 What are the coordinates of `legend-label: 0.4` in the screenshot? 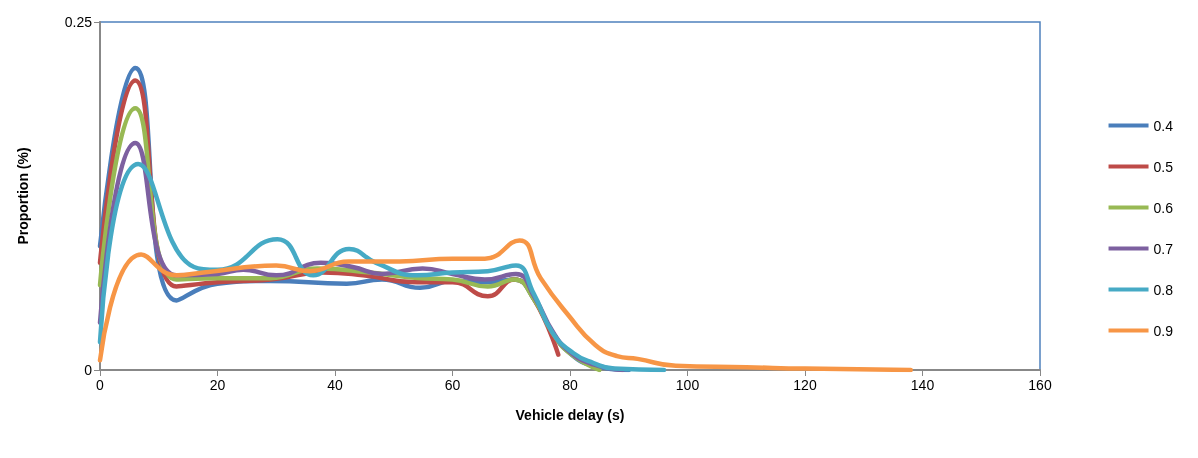 It's located at (1163, 125).